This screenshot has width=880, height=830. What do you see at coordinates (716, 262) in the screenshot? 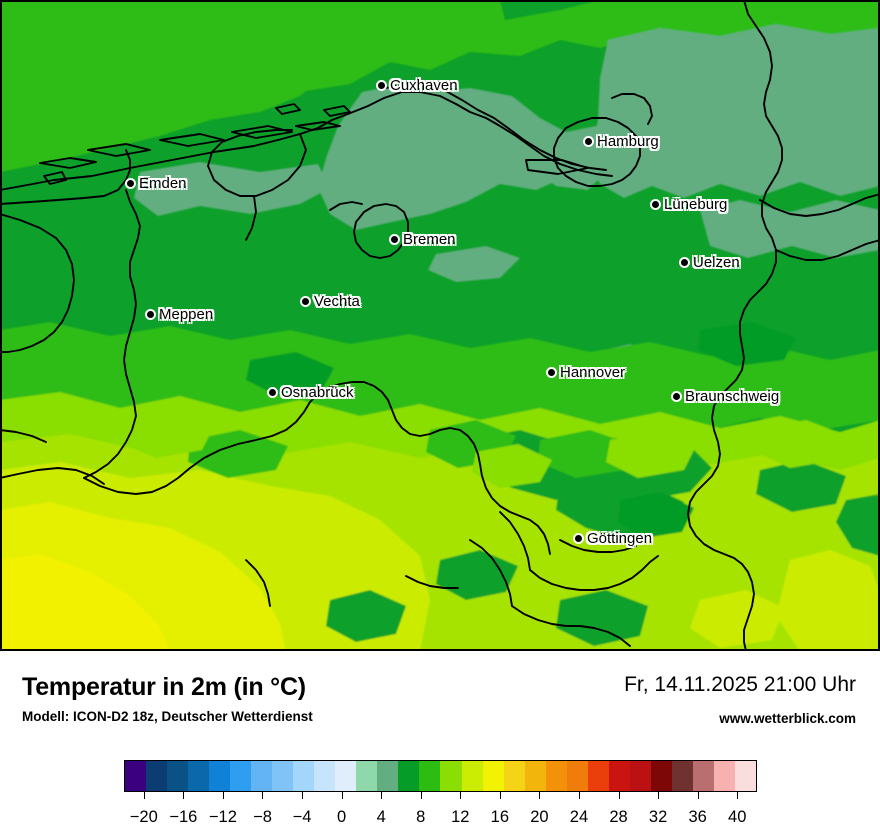
I see `city-label: Uelzen` at bounding box center [716, 262].